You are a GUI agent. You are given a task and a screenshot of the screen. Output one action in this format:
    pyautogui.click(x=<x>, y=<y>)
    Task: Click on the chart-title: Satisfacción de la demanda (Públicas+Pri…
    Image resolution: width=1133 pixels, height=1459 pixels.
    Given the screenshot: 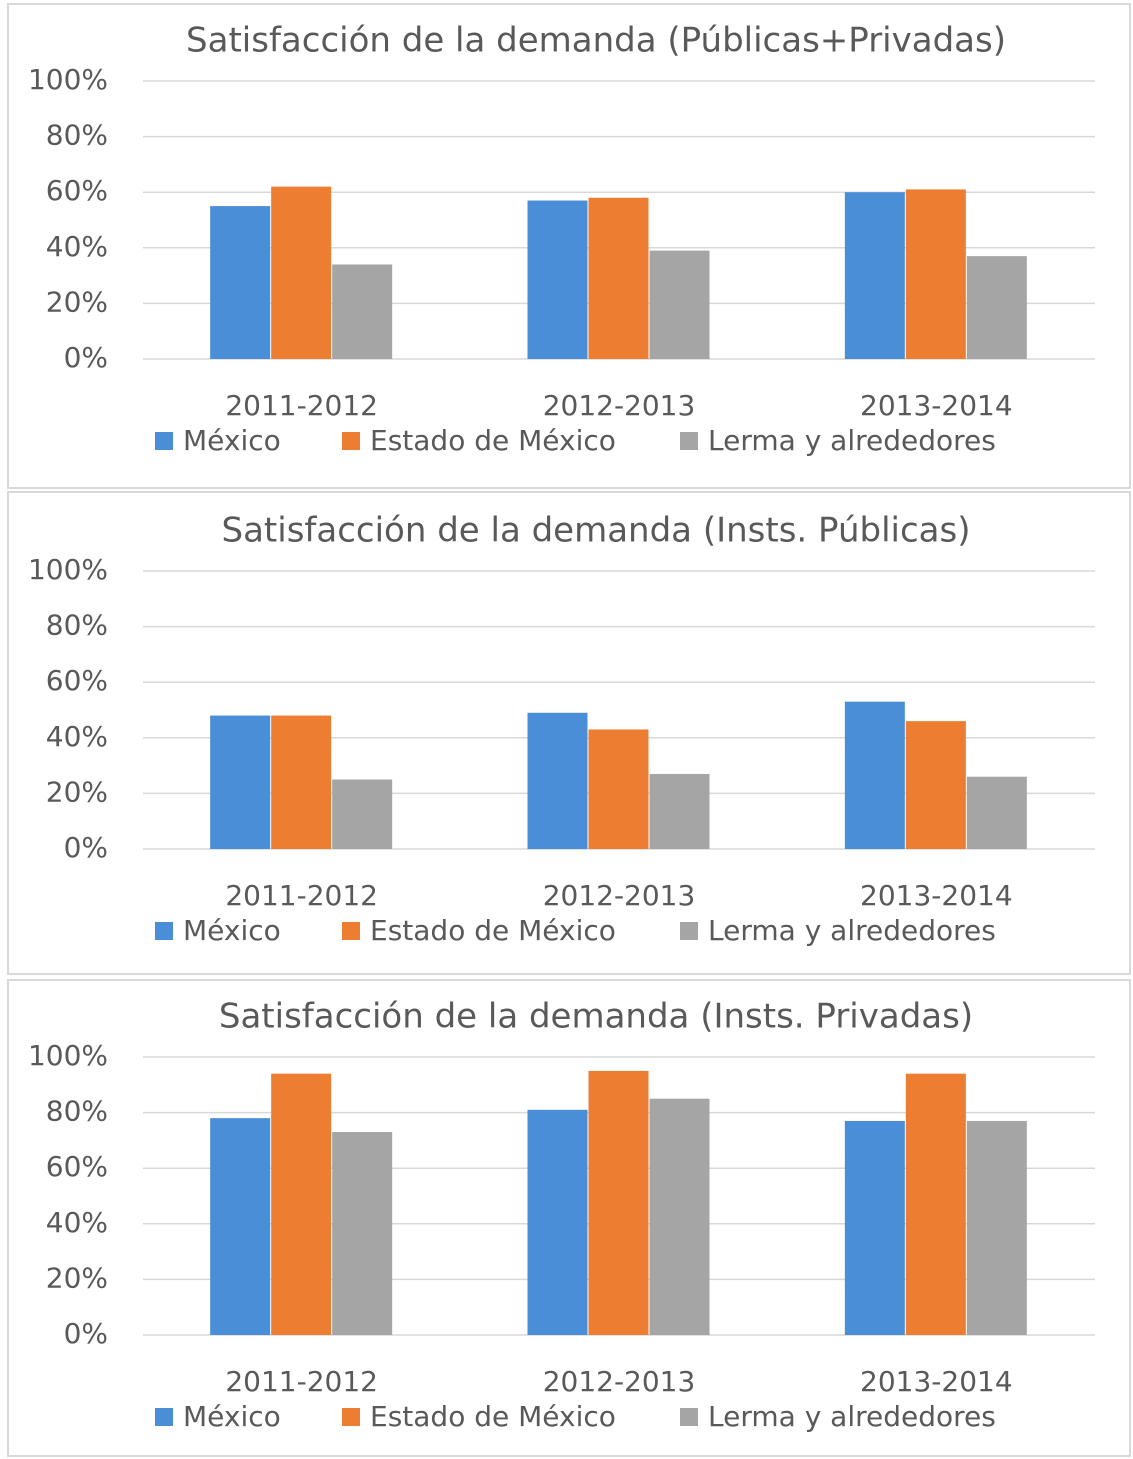 What is the action you would take?
    pyautogui.click(x=596, y=41)
    